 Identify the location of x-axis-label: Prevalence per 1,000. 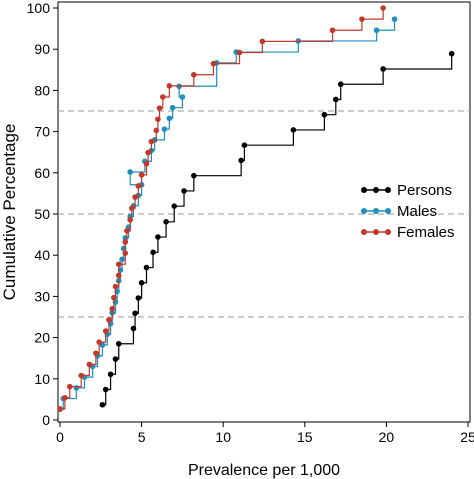
(264, 470).